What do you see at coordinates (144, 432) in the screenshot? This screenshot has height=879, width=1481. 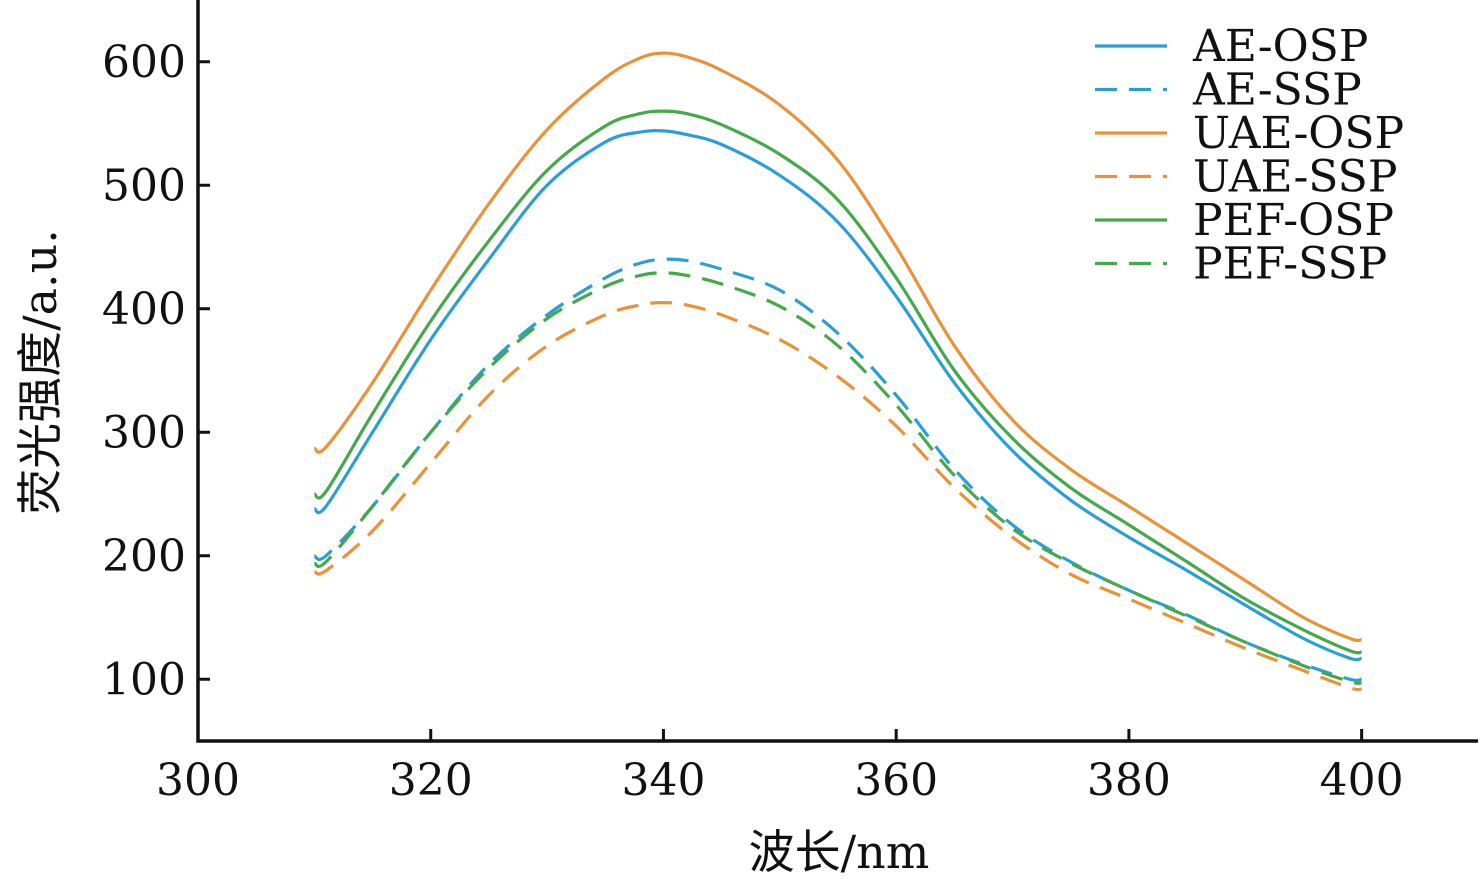 I see `y-tick-label: 300` at bounding box center [144, 432].